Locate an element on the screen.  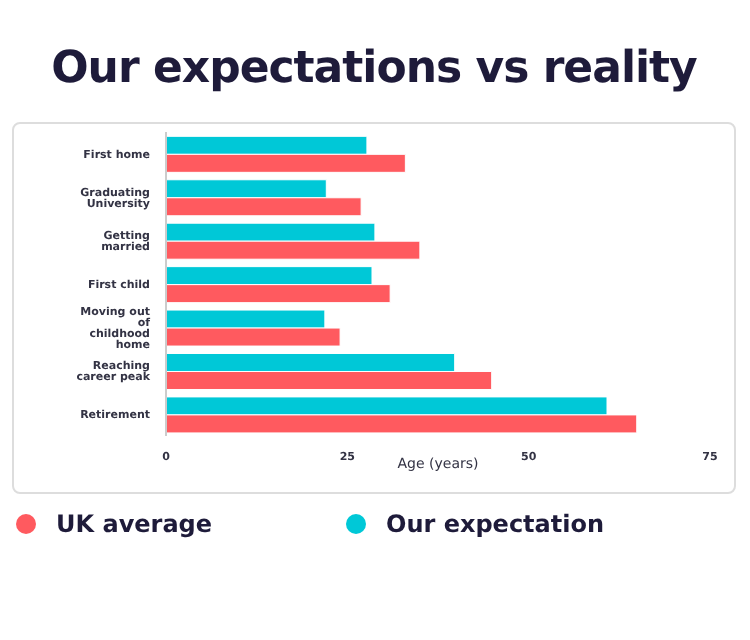
legend-label: Our expectation is located at coordinates (495, 524).